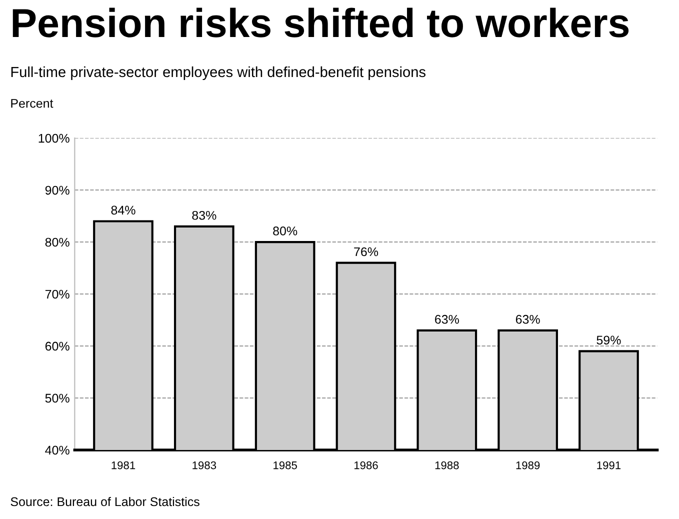 This screenshot has height=519, width=679. What do you see at coordinates (123, 210) in the screenshot?
I see `data-label: 84%` at bounding box center [123, 210].